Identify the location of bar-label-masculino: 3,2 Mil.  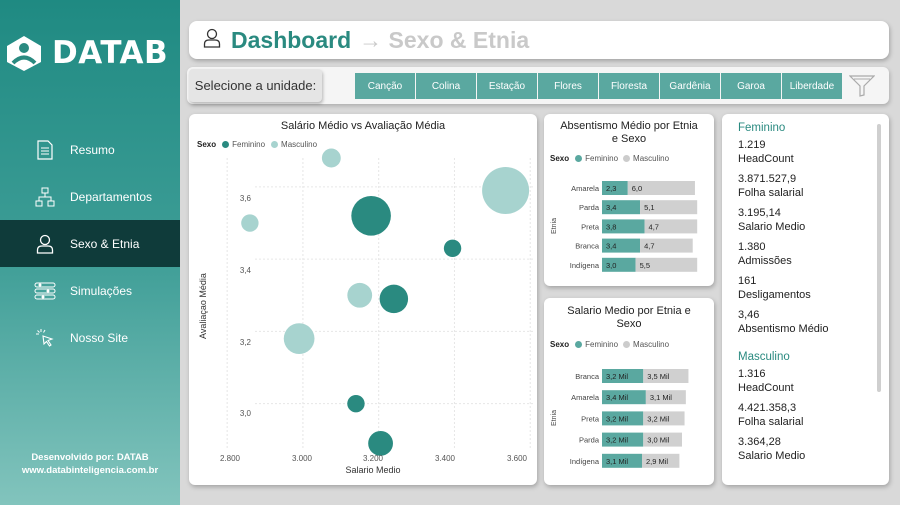
(658, 418).